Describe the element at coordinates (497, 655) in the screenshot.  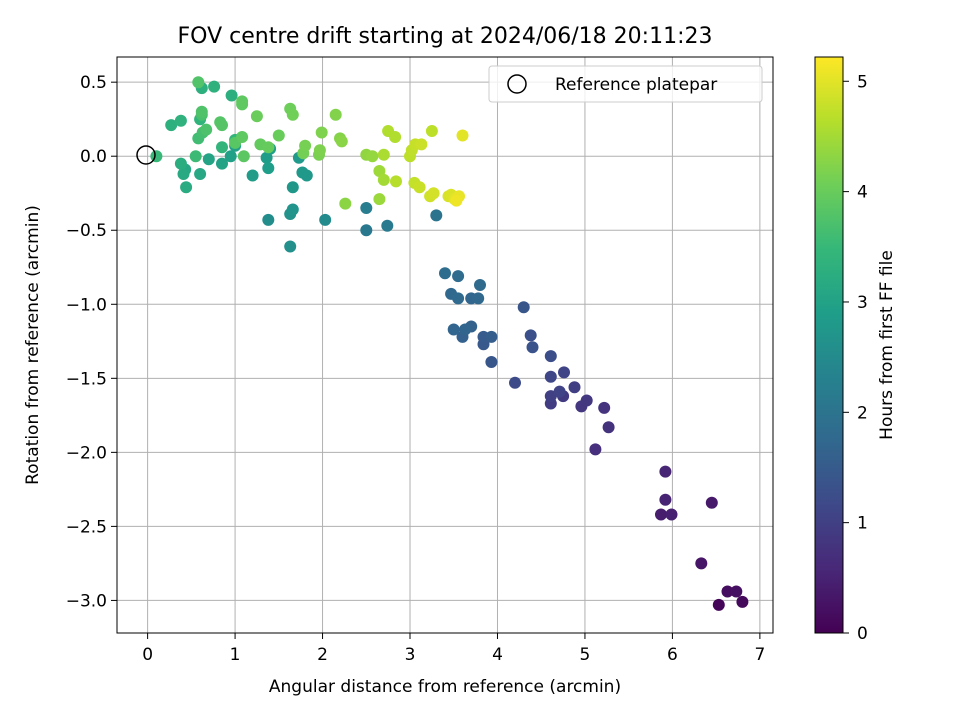
I see `x-tick-label: 4` at that location.